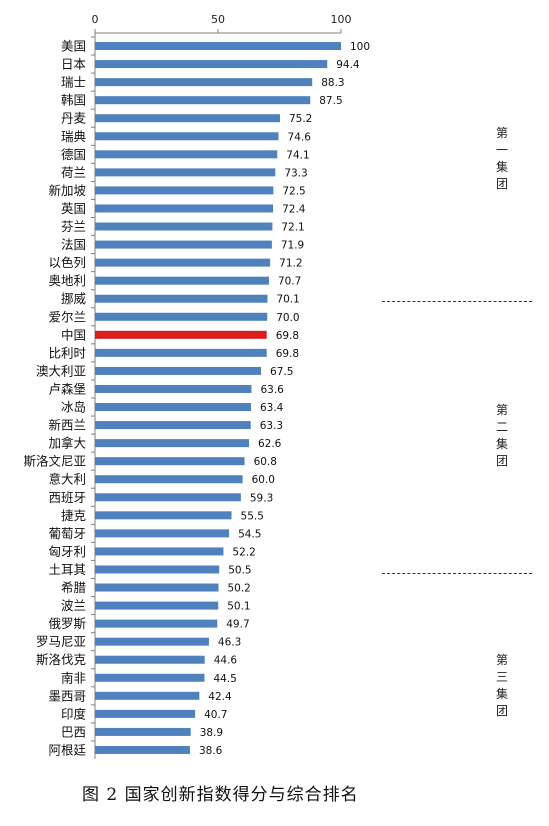  I want to click on category-label: 美国, so click(73, 46).